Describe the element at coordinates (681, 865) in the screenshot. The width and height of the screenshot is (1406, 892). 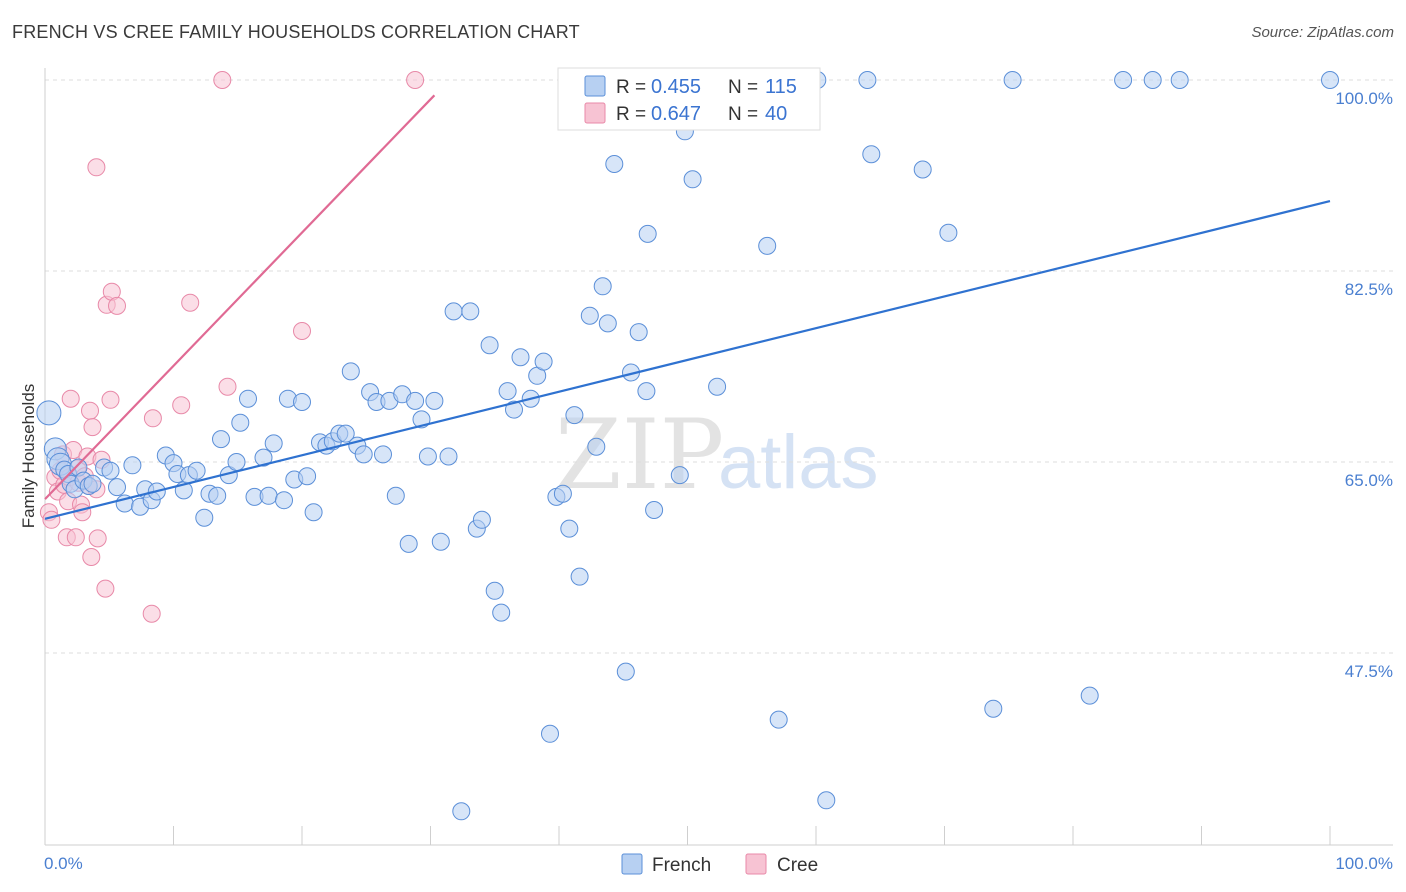
I see `bottom-legend-label-french: French` at that location.